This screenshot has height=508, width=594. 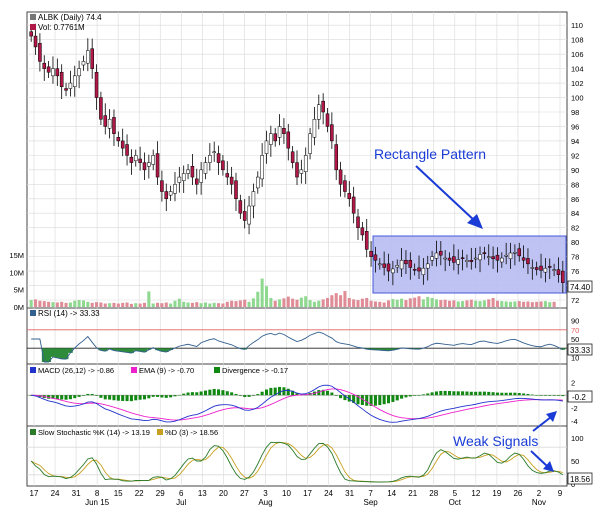 I want to click on price-tick-label: 78, so click(x=575, y=257).